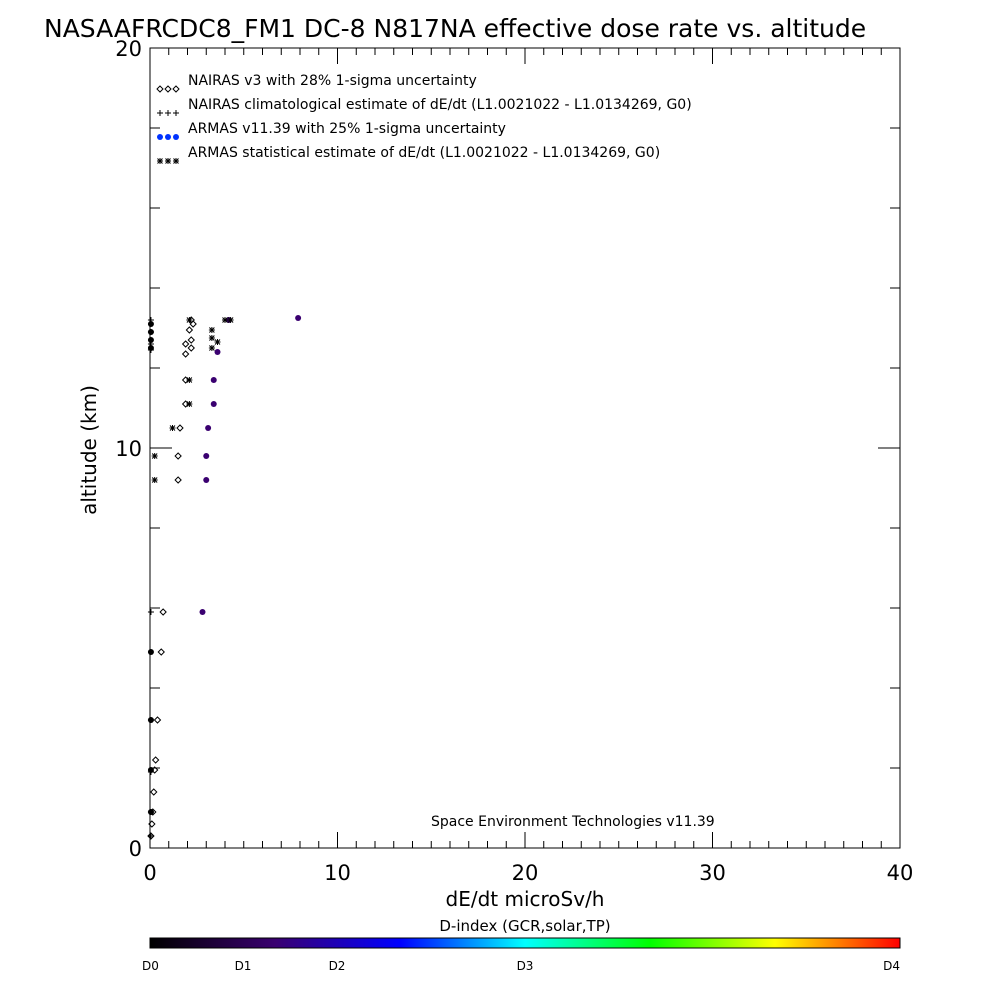 The image size is (1000, 1000). What do you see at coordinates (525, 899) in the screenshot?
I see `x-axis-label: dE/dt microSv/h` at bounding box center [525, 899].